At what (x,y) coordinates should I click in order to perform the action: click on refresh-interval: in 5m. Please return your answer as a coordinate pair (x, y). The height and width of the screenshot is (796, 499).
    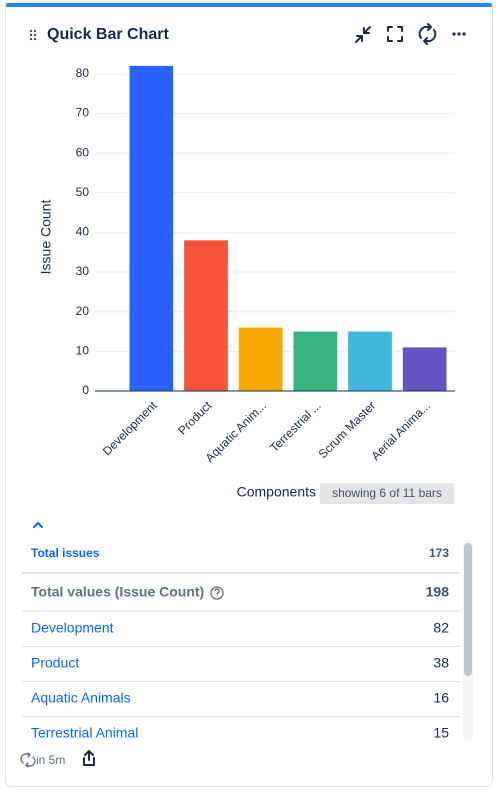
    Looking at the image, I should click on (50, 760).